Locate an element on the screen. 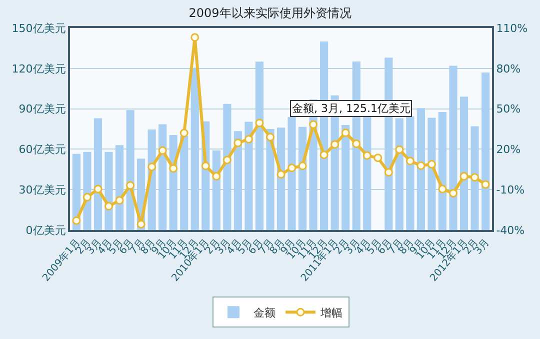  annotation: 金额, 3月, 125.1亿美元 is located at coordinates (351, 108).